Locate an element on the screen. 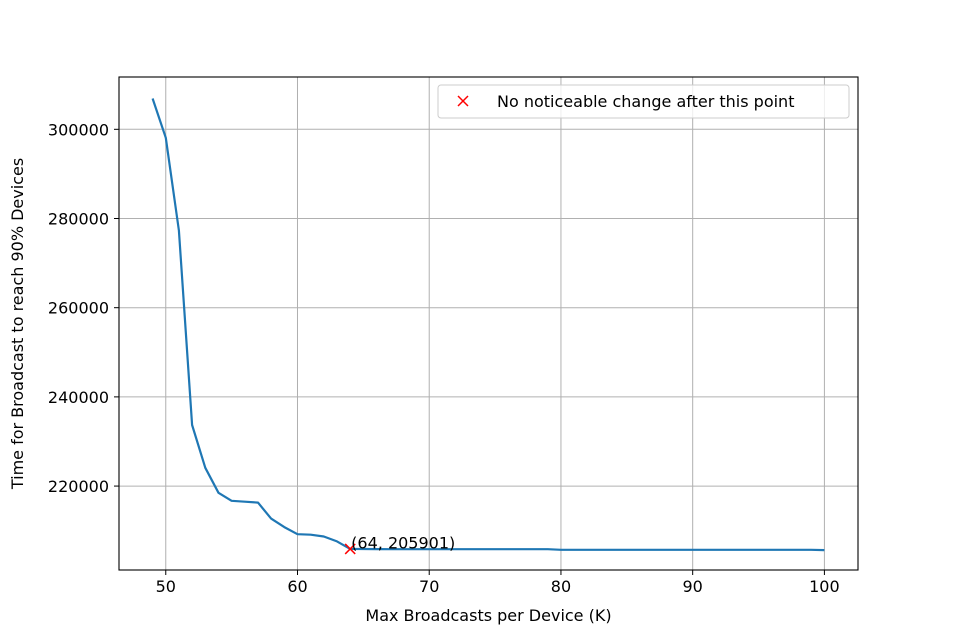  x-tick-label: 60 is located at coordinates (297, 586).